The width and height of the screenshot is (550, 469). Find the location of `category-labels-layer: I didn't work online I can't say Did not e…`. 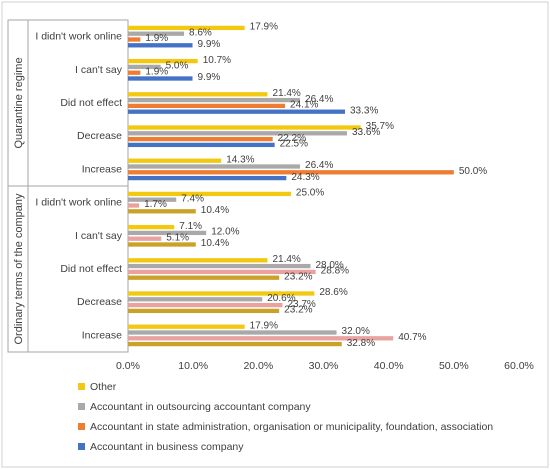

category-labels-layer: I didn't work online I can't say Did not e… is located at coordinates (78, 186).